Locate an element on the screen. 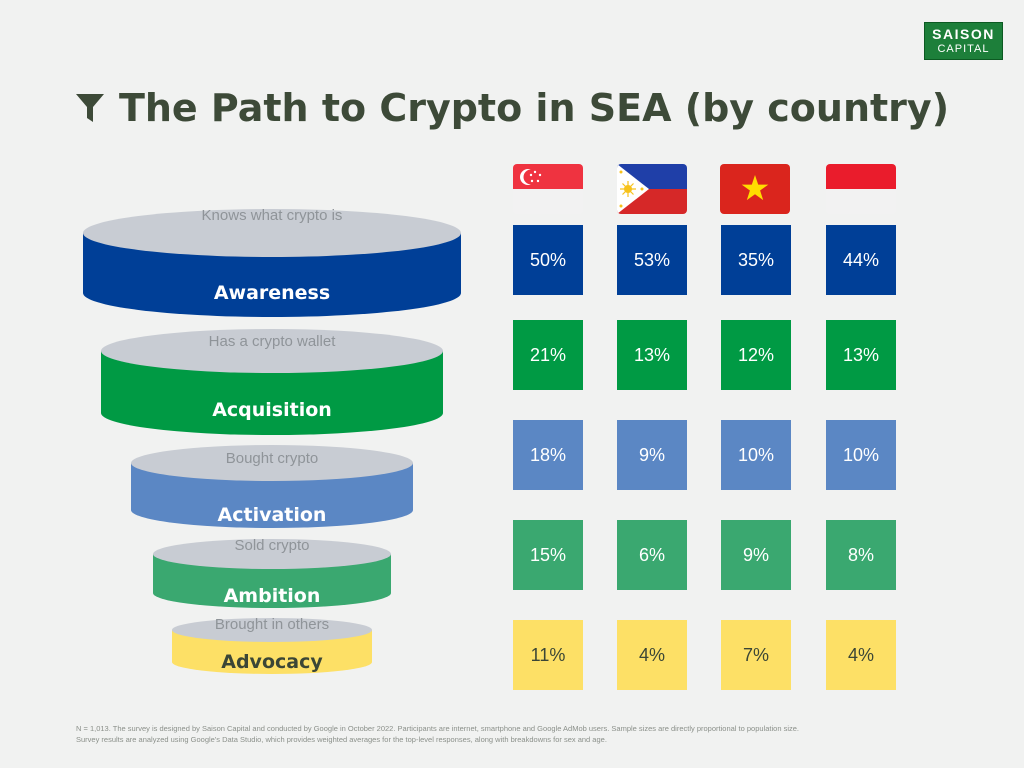 Image resolution: width=1024 pixels, height=768 pixels. funnel-cap-acquisition is located at coordinates (272, 351).